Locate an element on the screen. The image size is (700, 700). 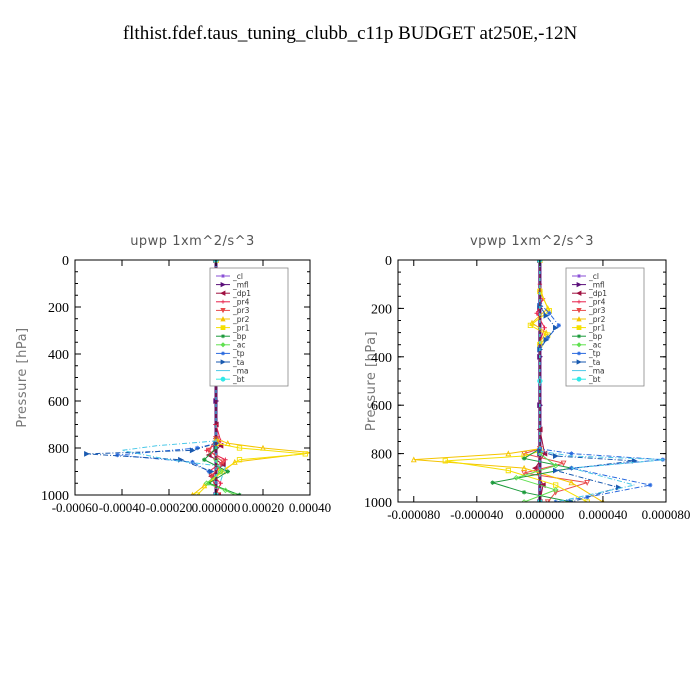
x-tick-label: 0.00040 is located at coordinates (310, 507).